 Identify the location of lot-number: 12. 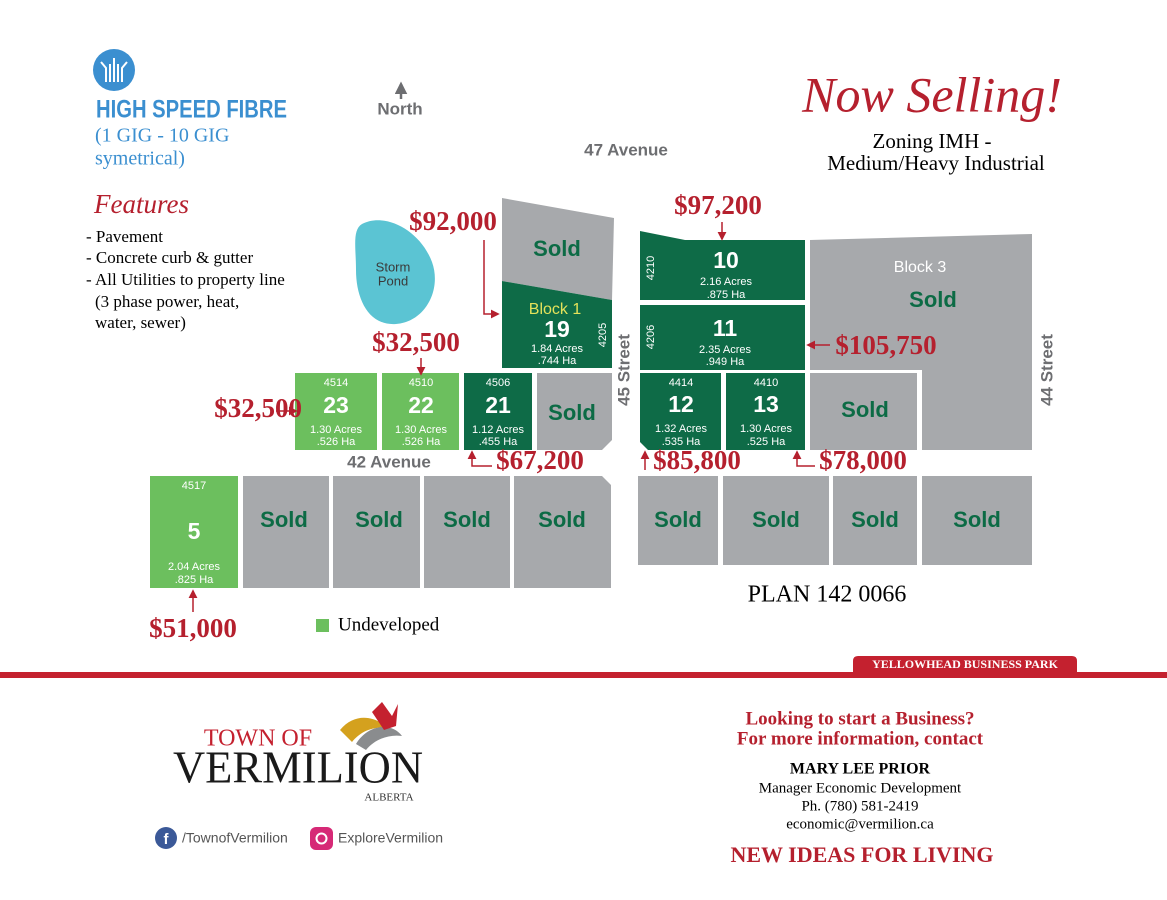
(681, 404).